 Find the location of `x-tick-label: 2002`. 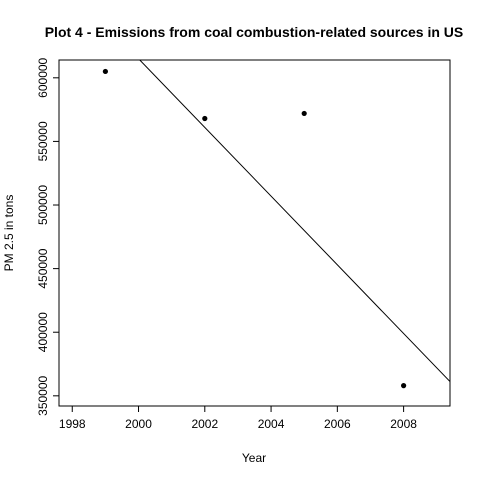

x-tick-label: 2002 is located at coordinates (204, 424).